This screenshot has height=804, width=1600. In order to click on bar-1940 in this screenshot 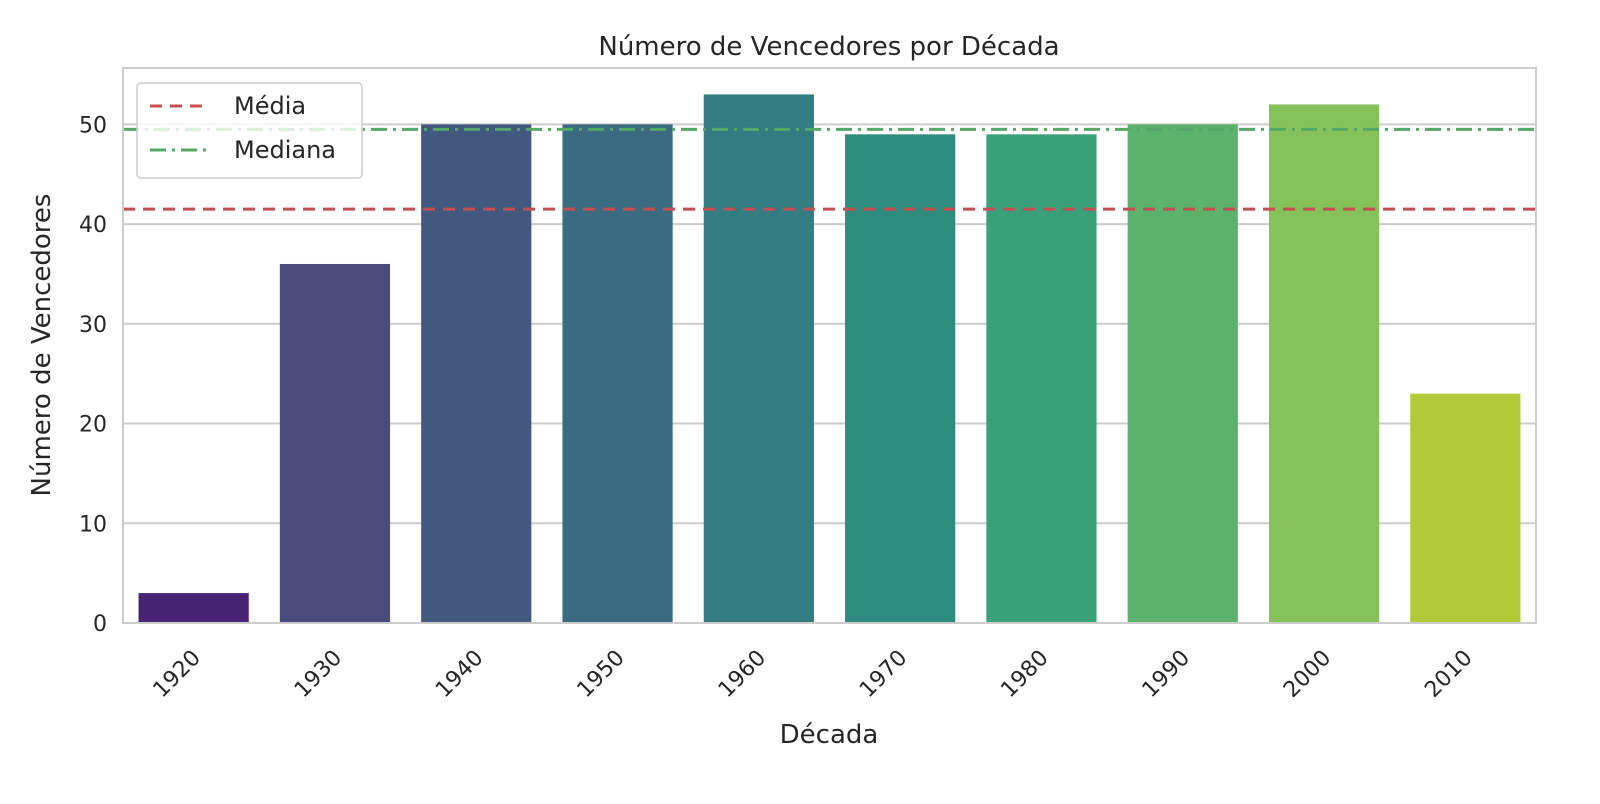, I will do `click(476, 373)`.